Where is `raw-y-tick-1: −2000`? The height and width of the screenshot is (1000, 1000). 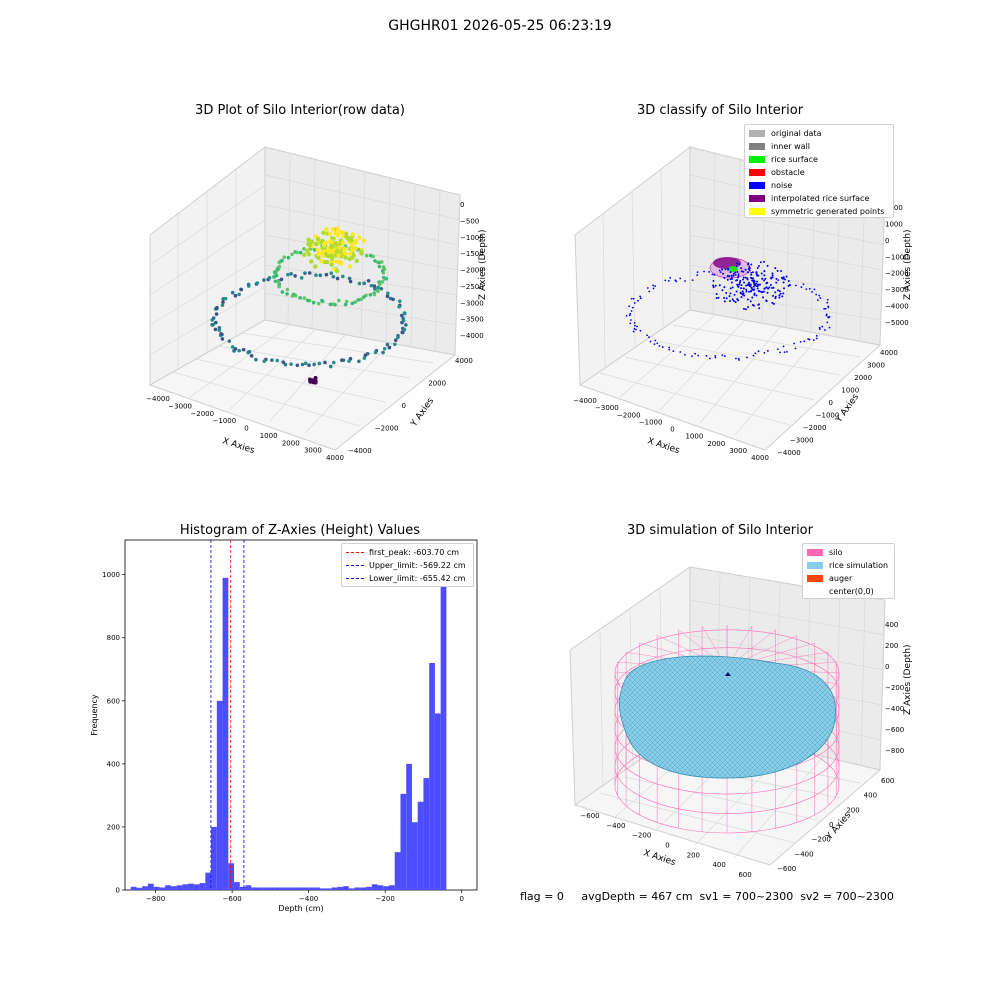
raw-y-tick-1: −2000 is located at coordinates (387, 429).